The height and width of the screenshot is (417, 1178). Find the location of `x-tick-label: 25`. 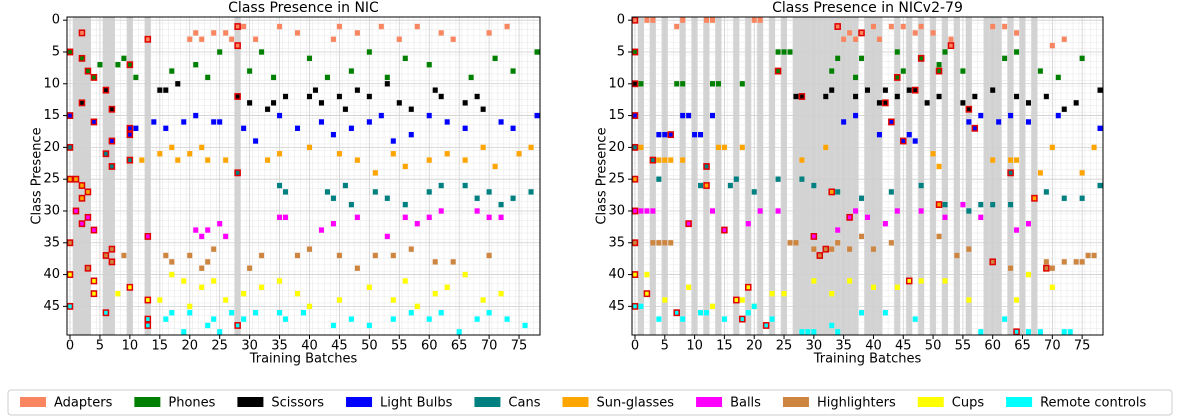

x-tick-label: 25 is located at coordinates (219, 346).